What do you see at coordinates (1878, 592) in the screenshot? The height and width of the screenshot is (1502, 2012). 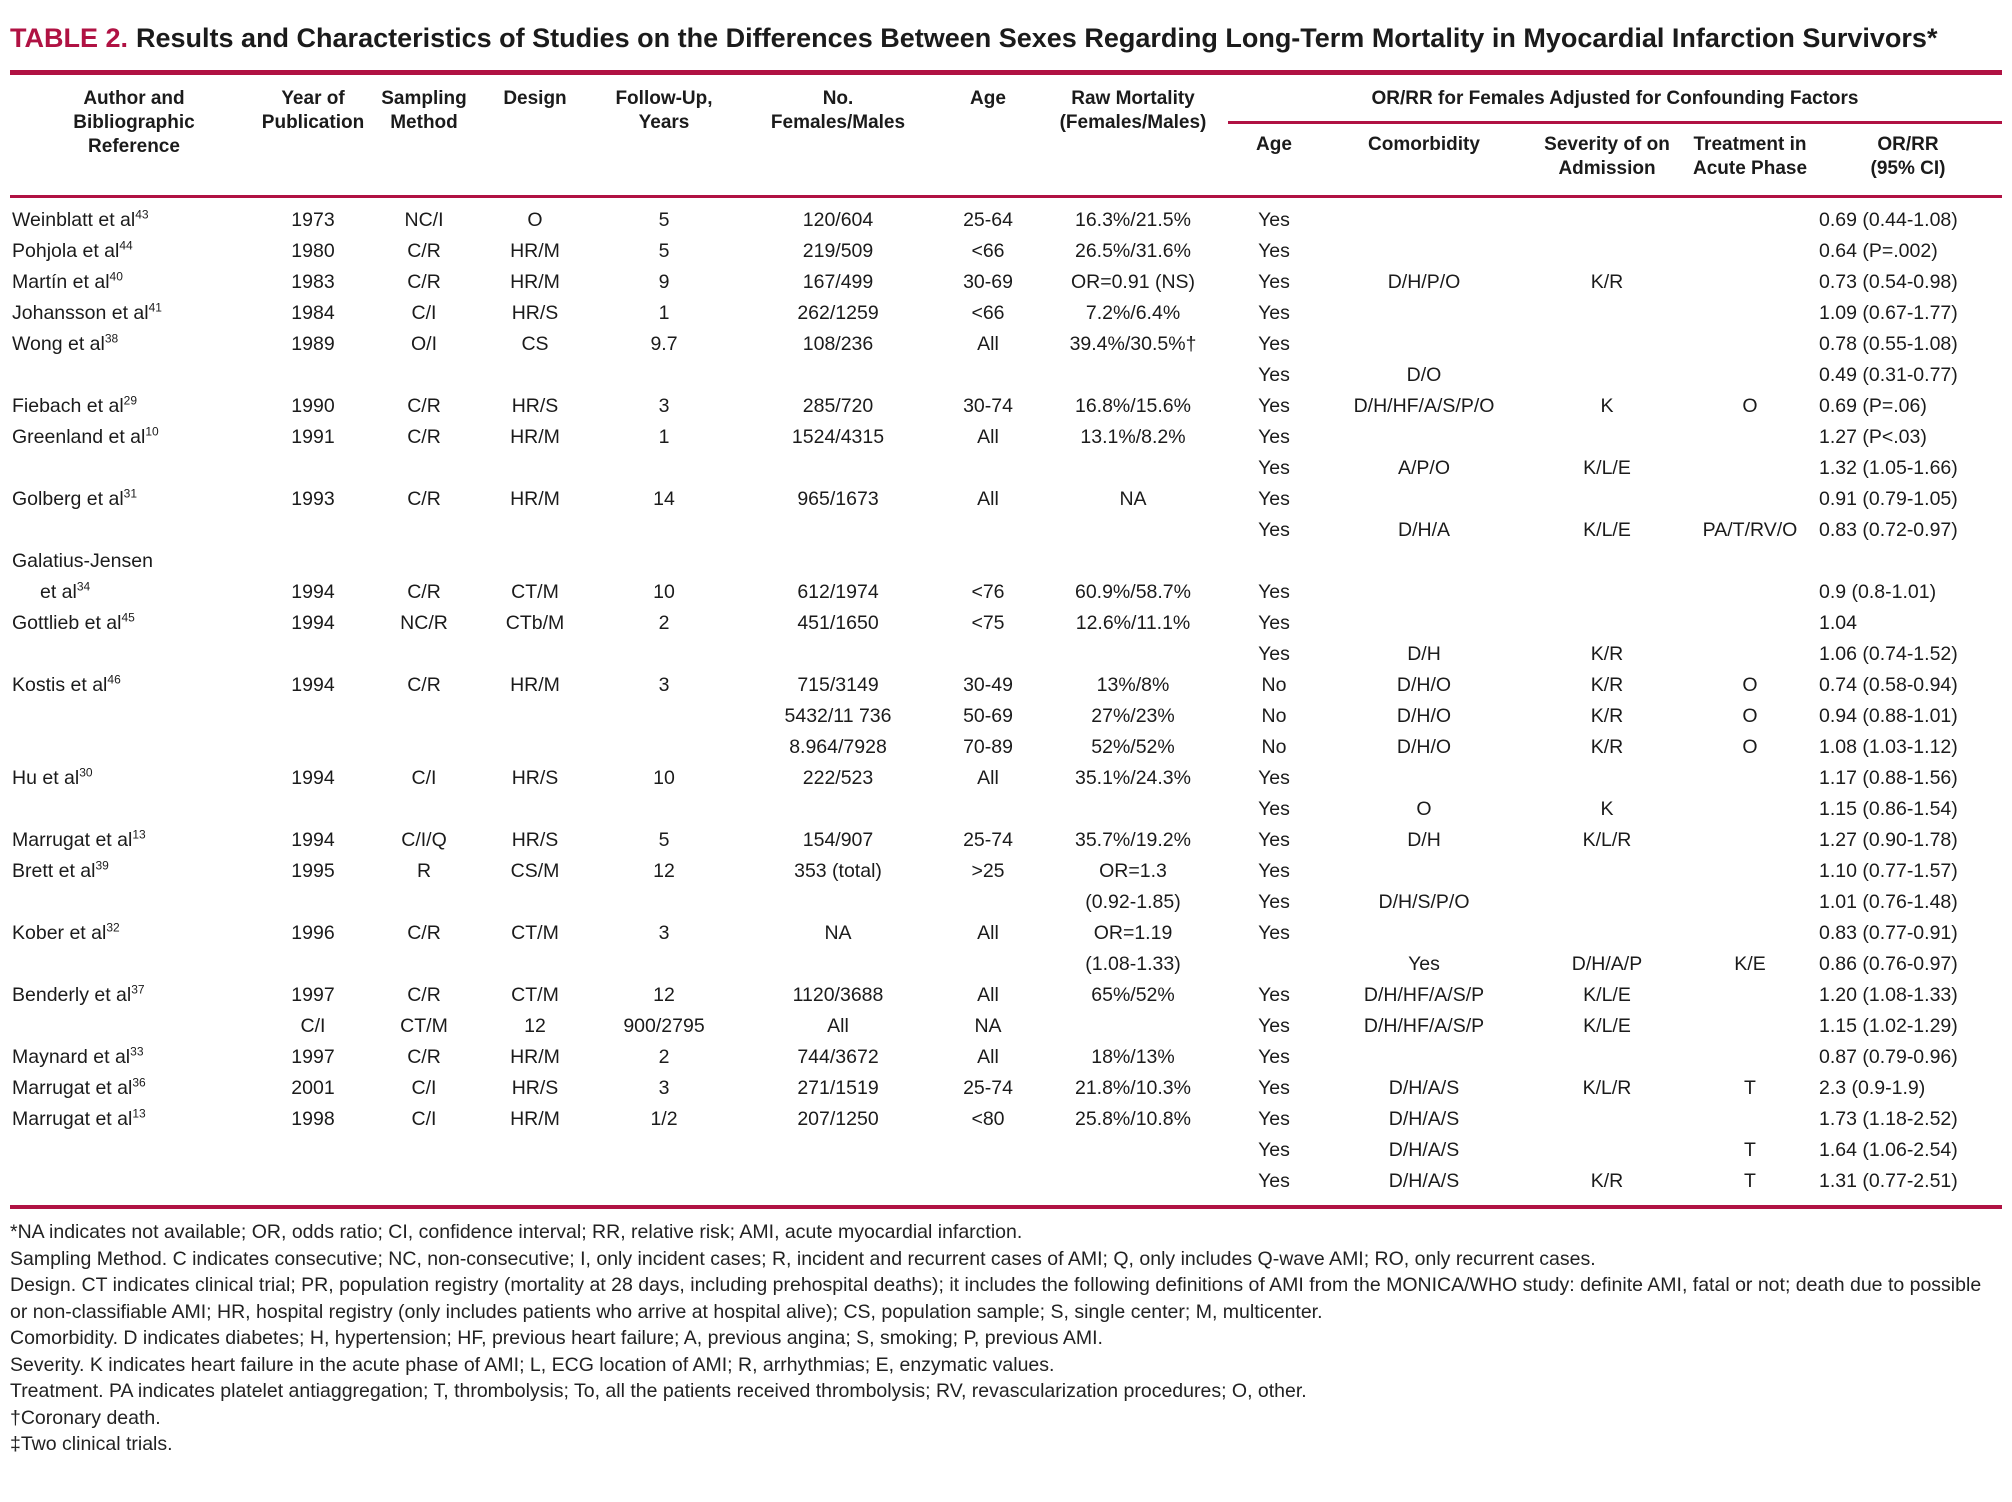 I see `cell-or_rr: 0.9 (0.8-1.01)` at bounding box center [1878, 592].